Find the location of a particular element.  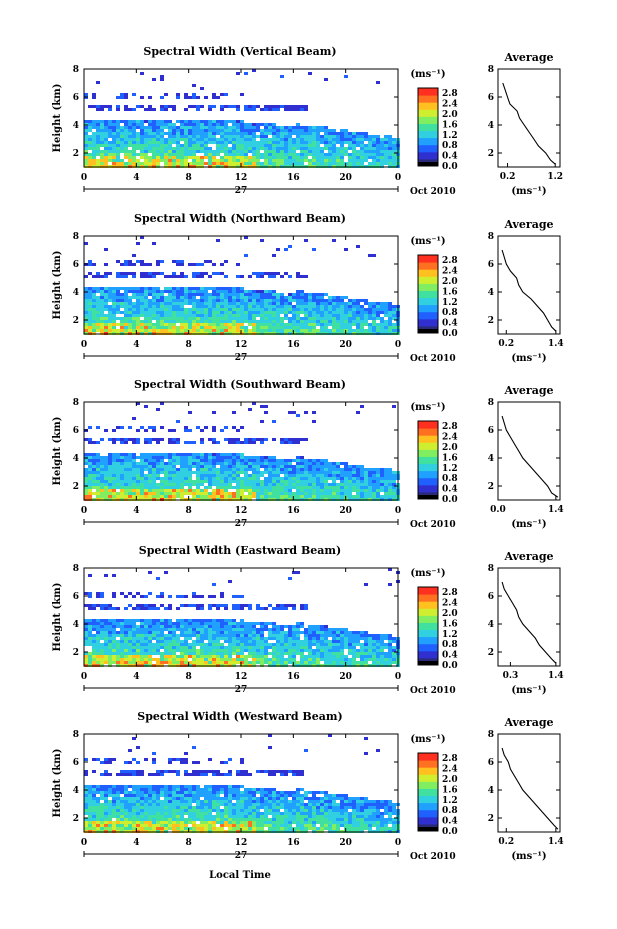

colorbar-base is located at coordinates (428, 497).